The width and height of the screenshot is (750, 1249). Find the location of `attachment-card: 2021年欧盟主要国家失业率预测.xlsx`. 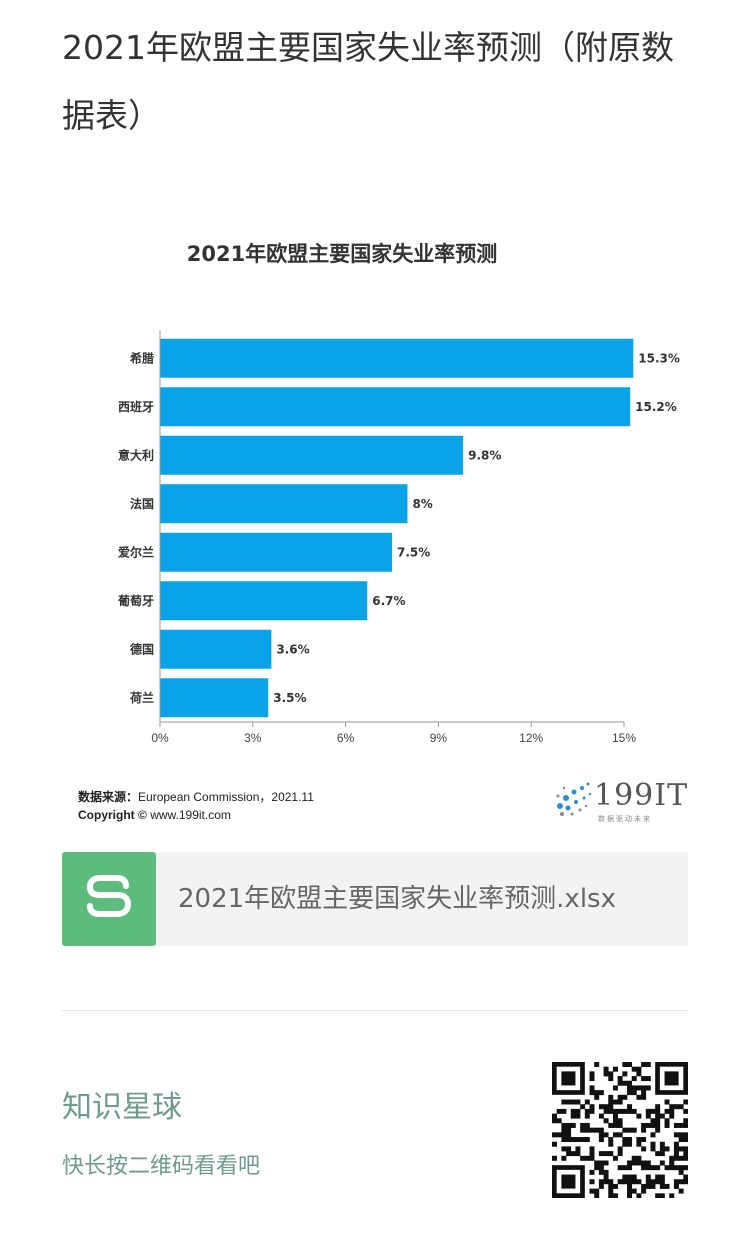

attachment-card: 2021年欧盟主要国家失业率预测.xlsx is located at coordinates (375, 899).